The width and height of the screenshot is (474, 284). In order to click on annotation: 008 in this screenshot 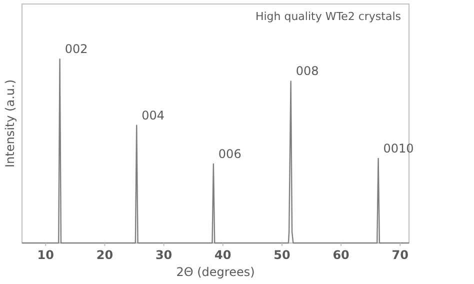, I will do `click(307, 71)`.